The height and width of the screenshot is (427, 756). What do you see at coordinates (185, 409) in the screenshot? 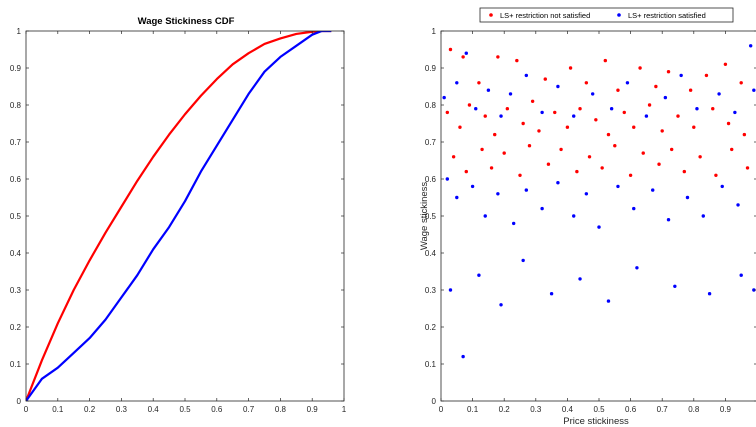
I see `x-tick-label: 0.5` at bounding box center [185, 409].